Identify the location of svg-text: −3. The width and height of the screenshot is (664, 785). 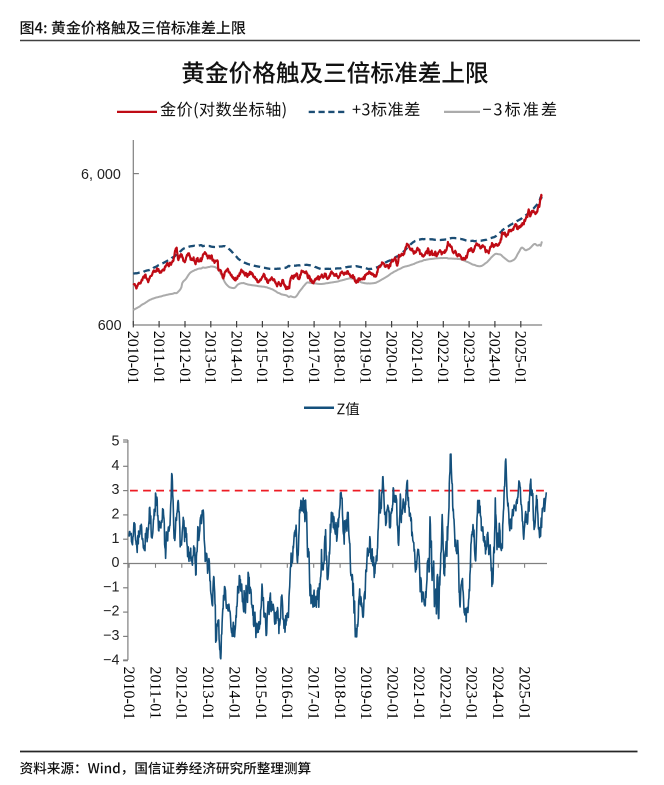
(111, 636).